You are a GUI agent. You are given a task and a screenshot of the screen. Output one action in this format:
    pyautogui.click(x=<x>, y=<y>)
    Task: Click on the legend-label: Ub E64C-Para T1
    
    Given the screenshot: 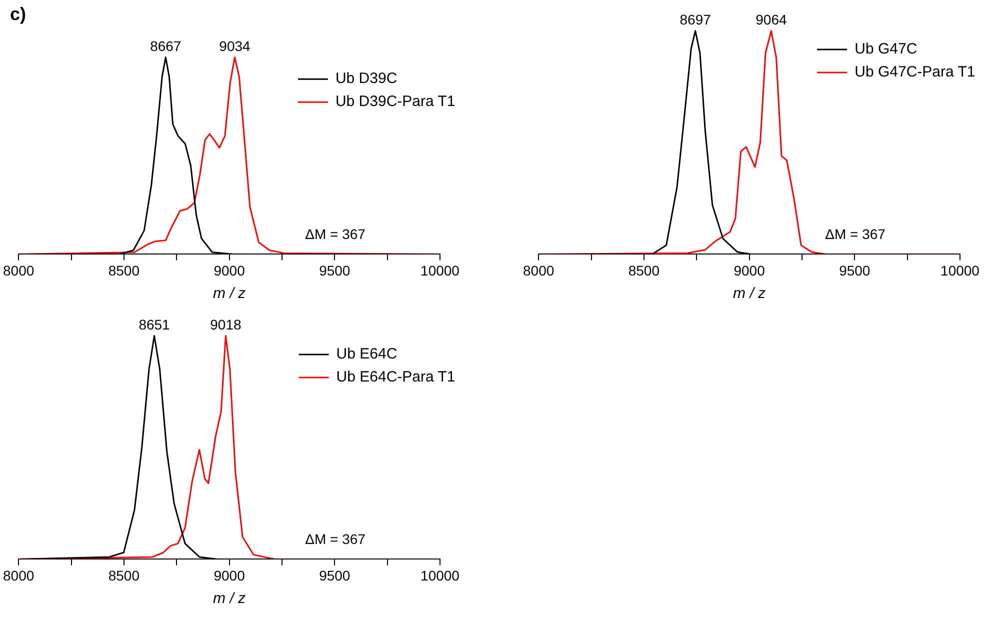 What is the action you would take?
    pyautogui.click(x=396, y=377)
    